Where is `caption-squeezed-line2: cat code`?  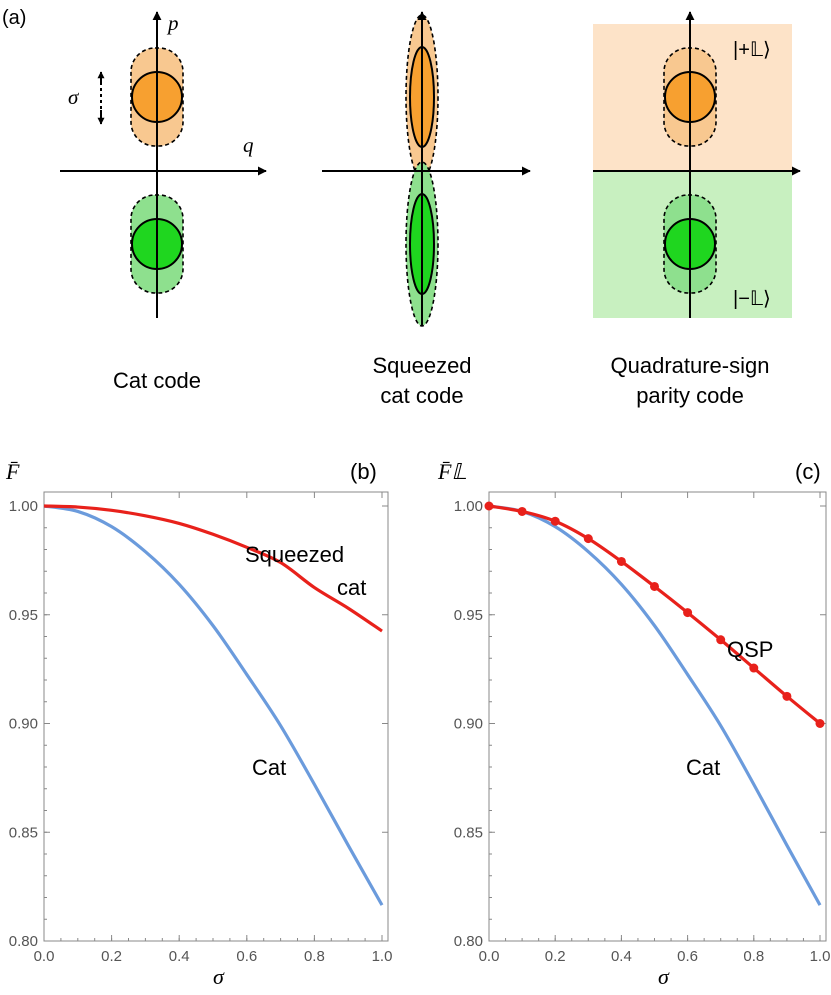
caption-squeezed-line2: cat code is located at coordinates (421, 395).